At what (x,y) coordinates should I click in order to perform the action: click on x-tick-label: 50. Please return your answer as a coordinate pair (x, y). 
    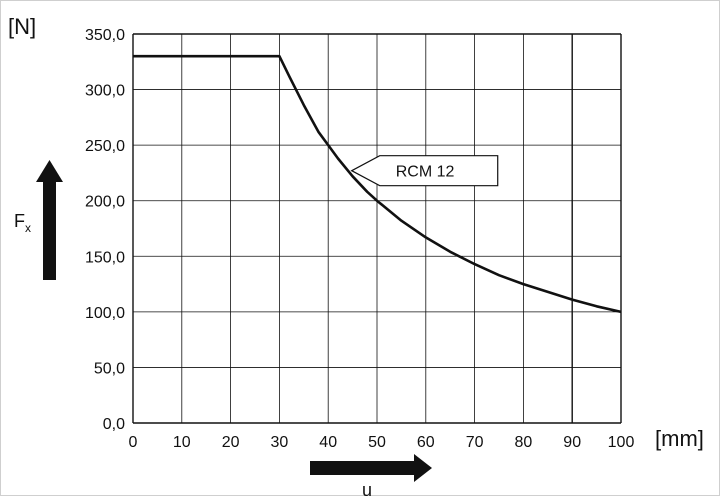
    Looking at the image, I should click on (377, 442).